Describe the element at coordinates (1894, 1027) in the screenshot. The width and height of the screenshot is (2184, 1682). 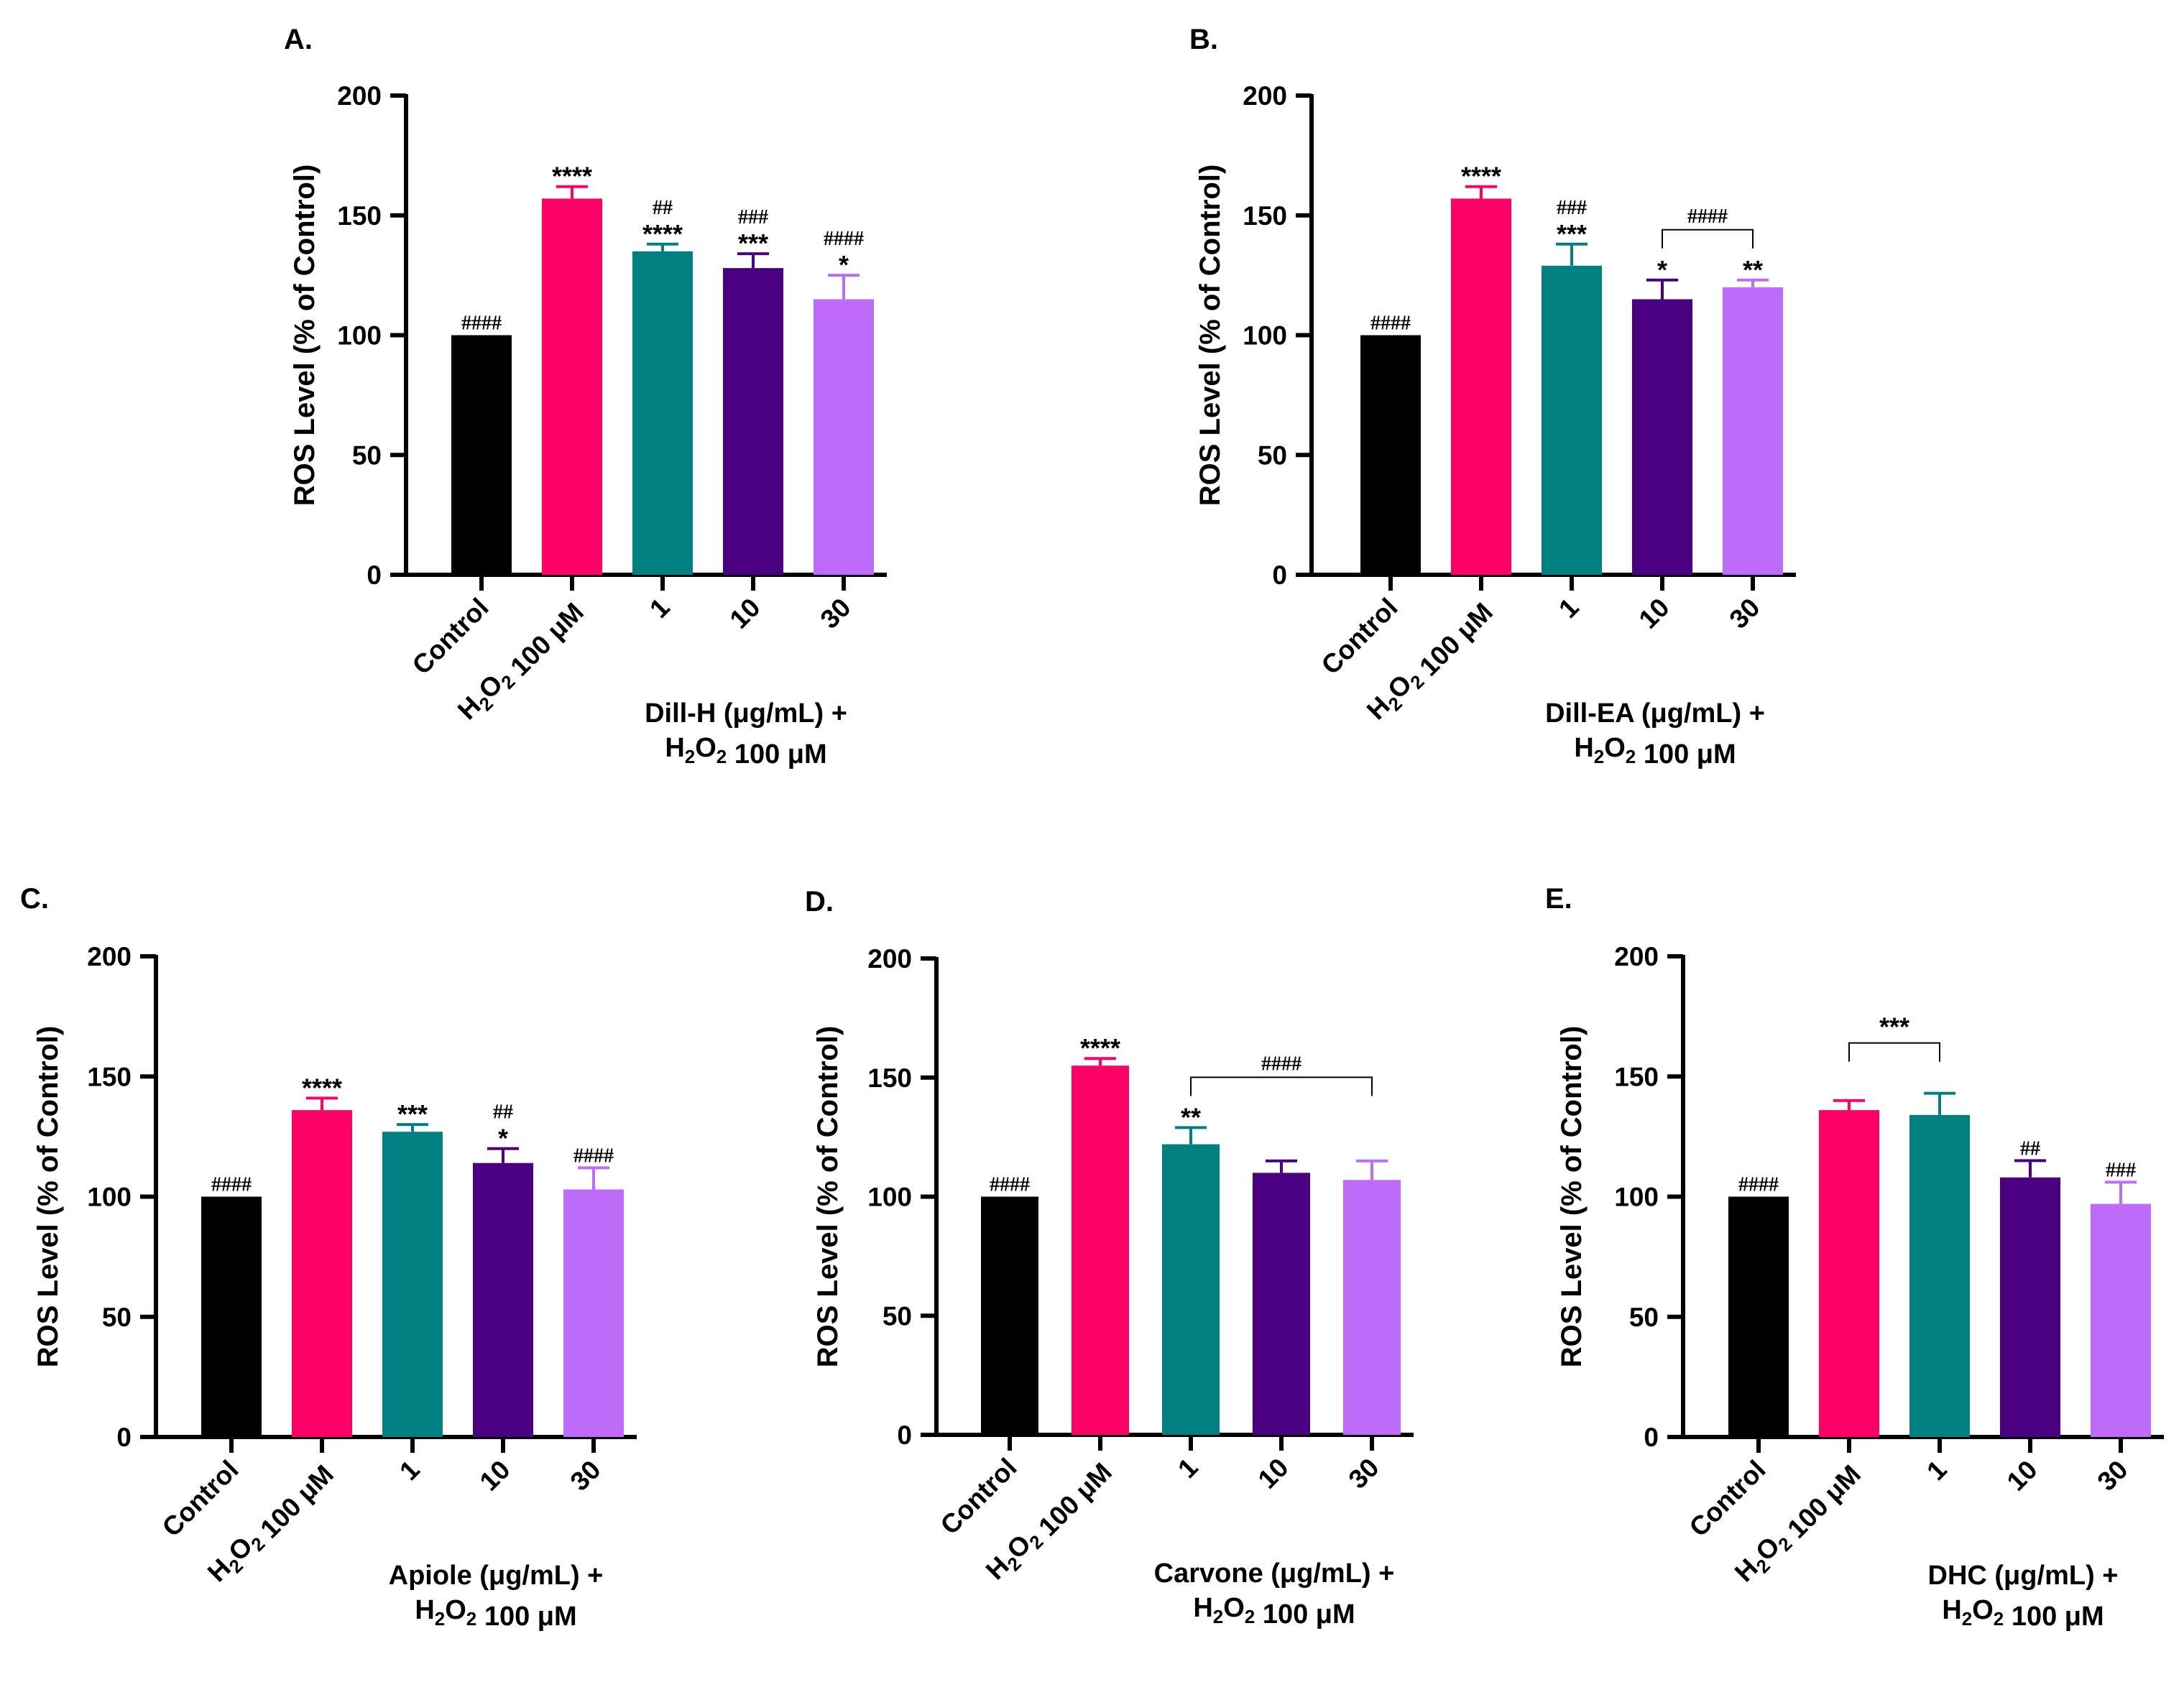
I see `bracket-label: ***` at that location.